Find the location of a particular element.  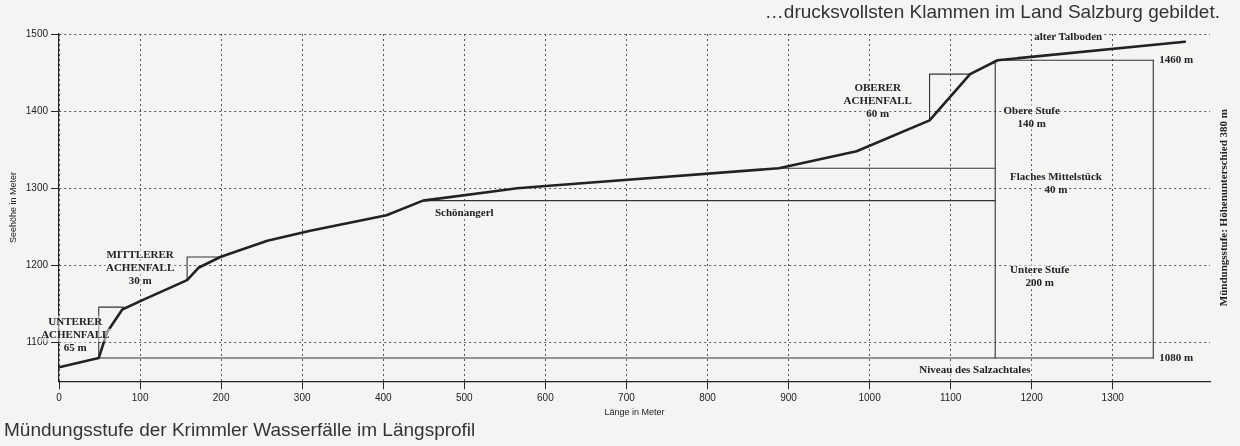

annotation: Schönangerl is located at coordinates (464, 211).